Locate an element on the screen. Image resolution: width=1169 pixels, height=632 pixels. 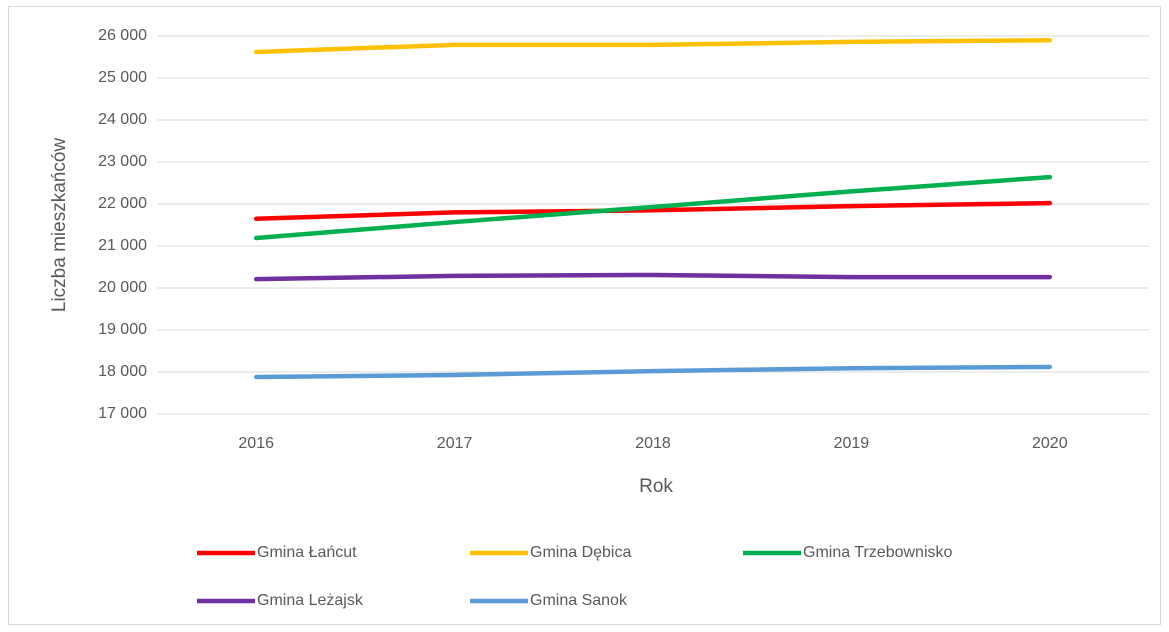
x-tick-label: 2018 is located at coordinates (653, 443).